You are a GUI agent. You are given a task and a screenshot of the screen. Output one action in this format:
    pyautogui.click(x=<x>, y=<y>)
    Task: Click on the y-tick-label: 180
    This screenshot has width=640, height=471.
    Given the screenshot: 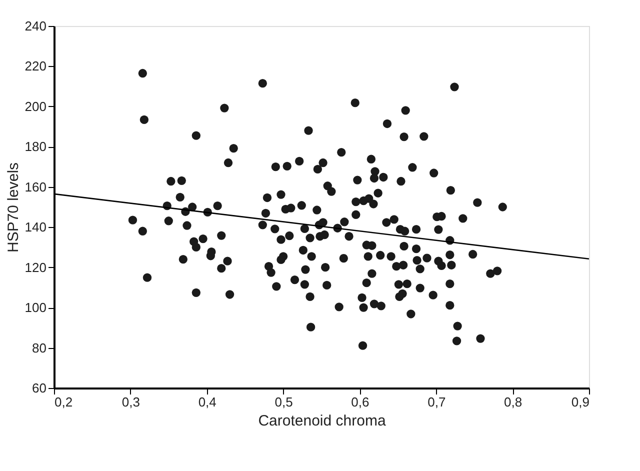 What is the action you would take?
    pyautogui.click(x=35, y=146)
    